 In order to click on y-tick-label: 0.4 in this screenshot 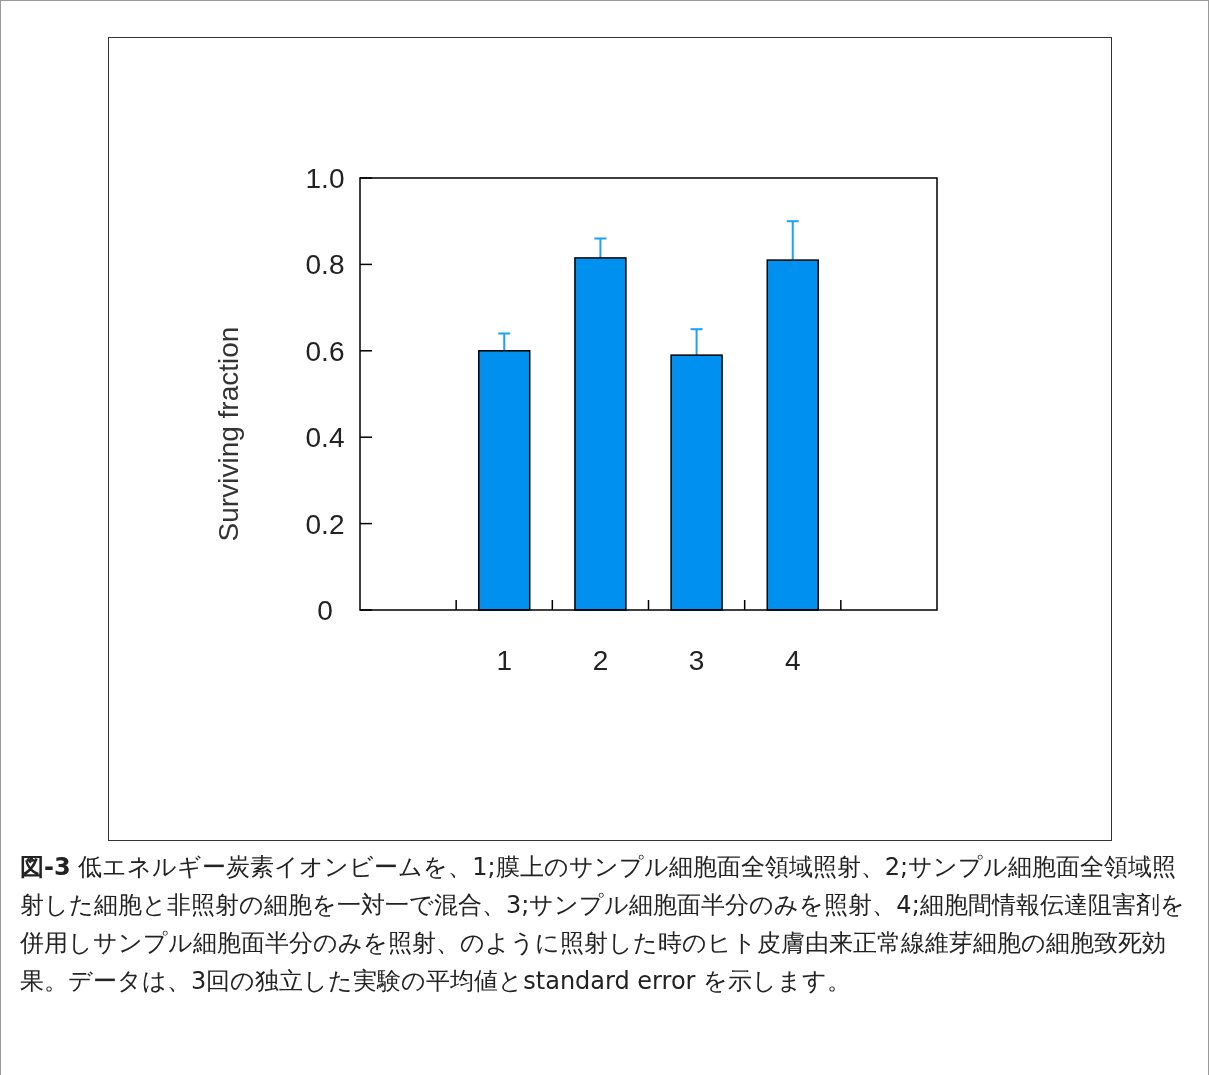, I will do `click(325, 438)`.